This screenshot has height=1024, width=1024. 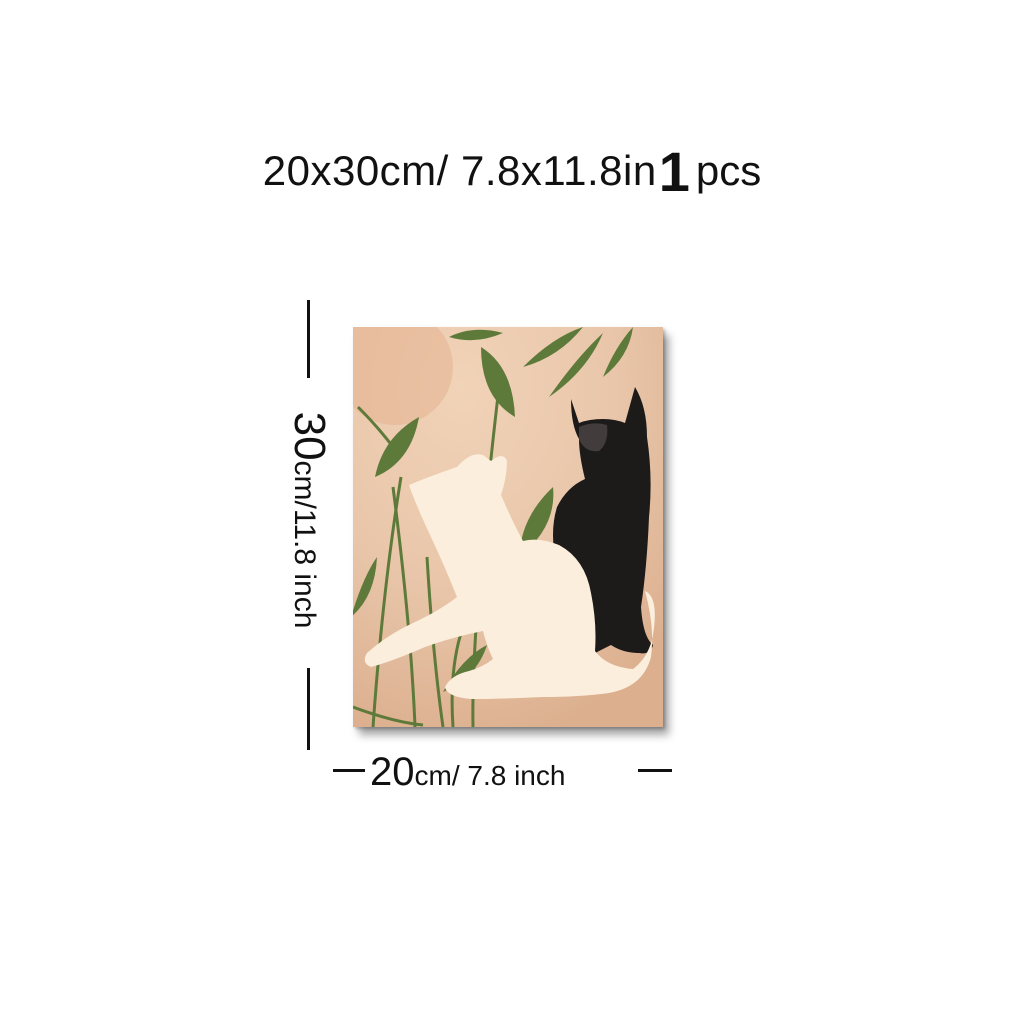 I want to click on canvas-painting, so click(x=508, y=527).